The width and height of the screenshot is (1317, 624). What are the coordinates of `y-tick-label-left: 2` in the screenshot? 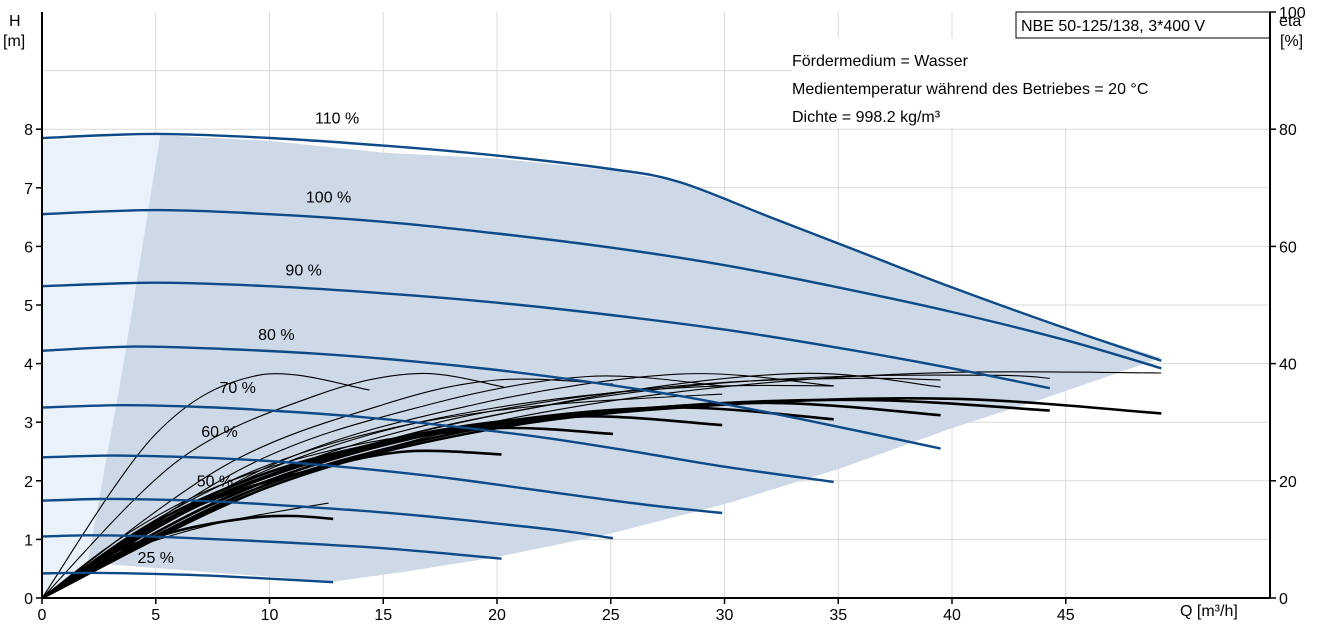 It's located at (28, 482).